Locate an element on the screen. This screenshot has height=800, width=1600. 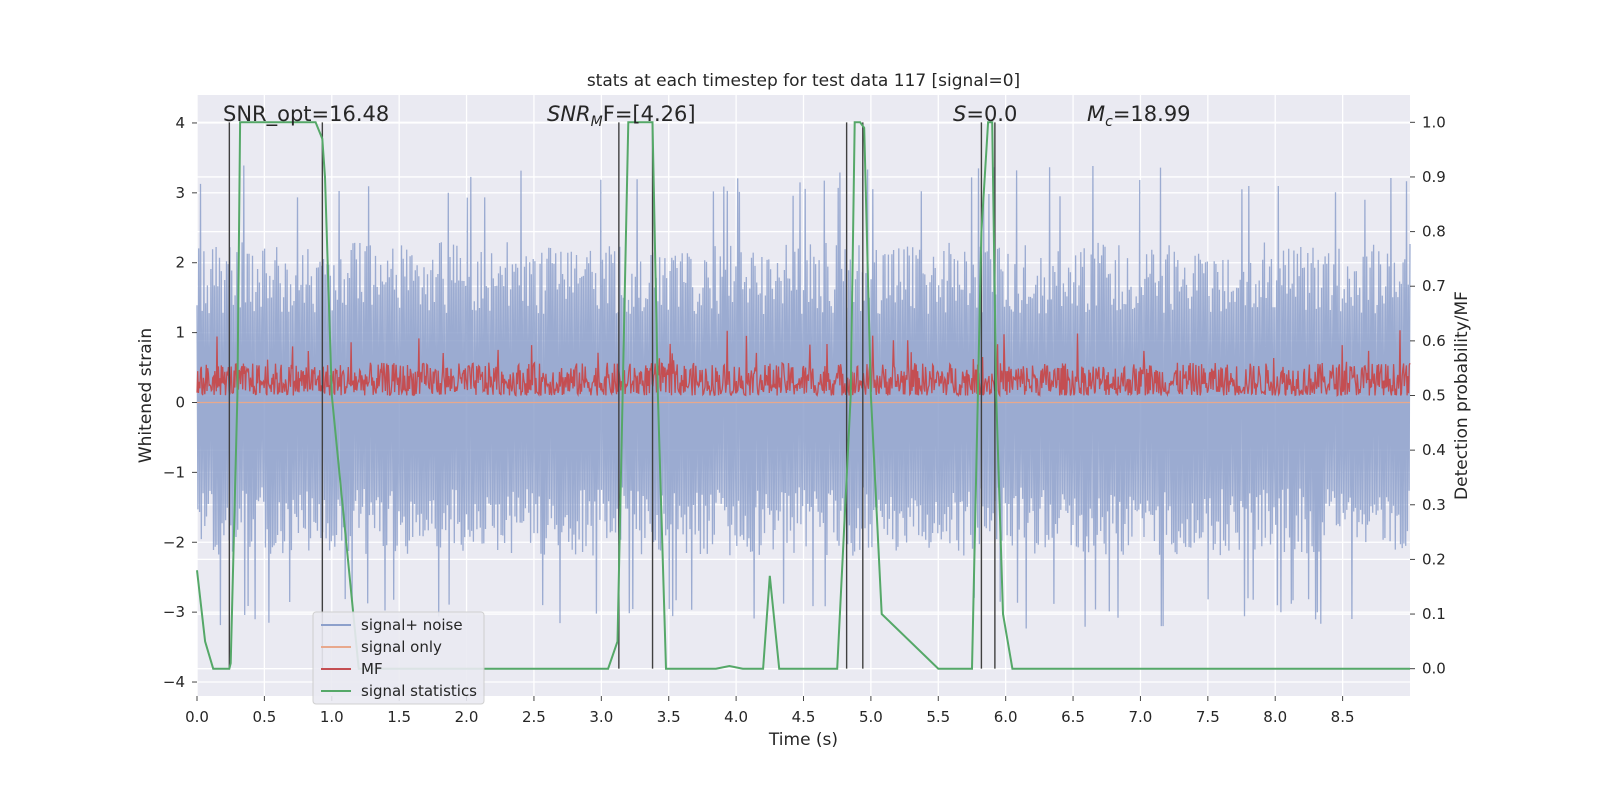
y-right-tick-label: 0.6 is located at coordinates (1434, 341).